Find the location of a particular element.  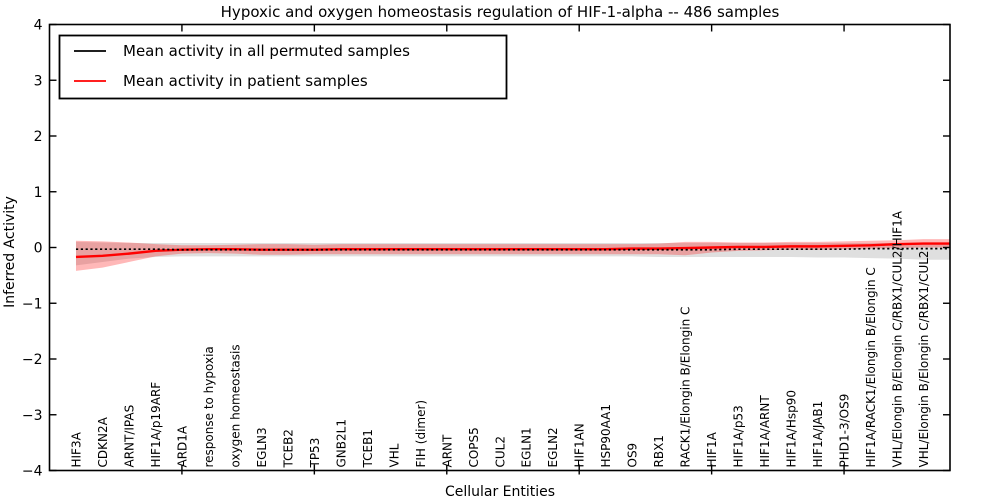

y-tick-label: 1 is located at coordinates (38, 193).